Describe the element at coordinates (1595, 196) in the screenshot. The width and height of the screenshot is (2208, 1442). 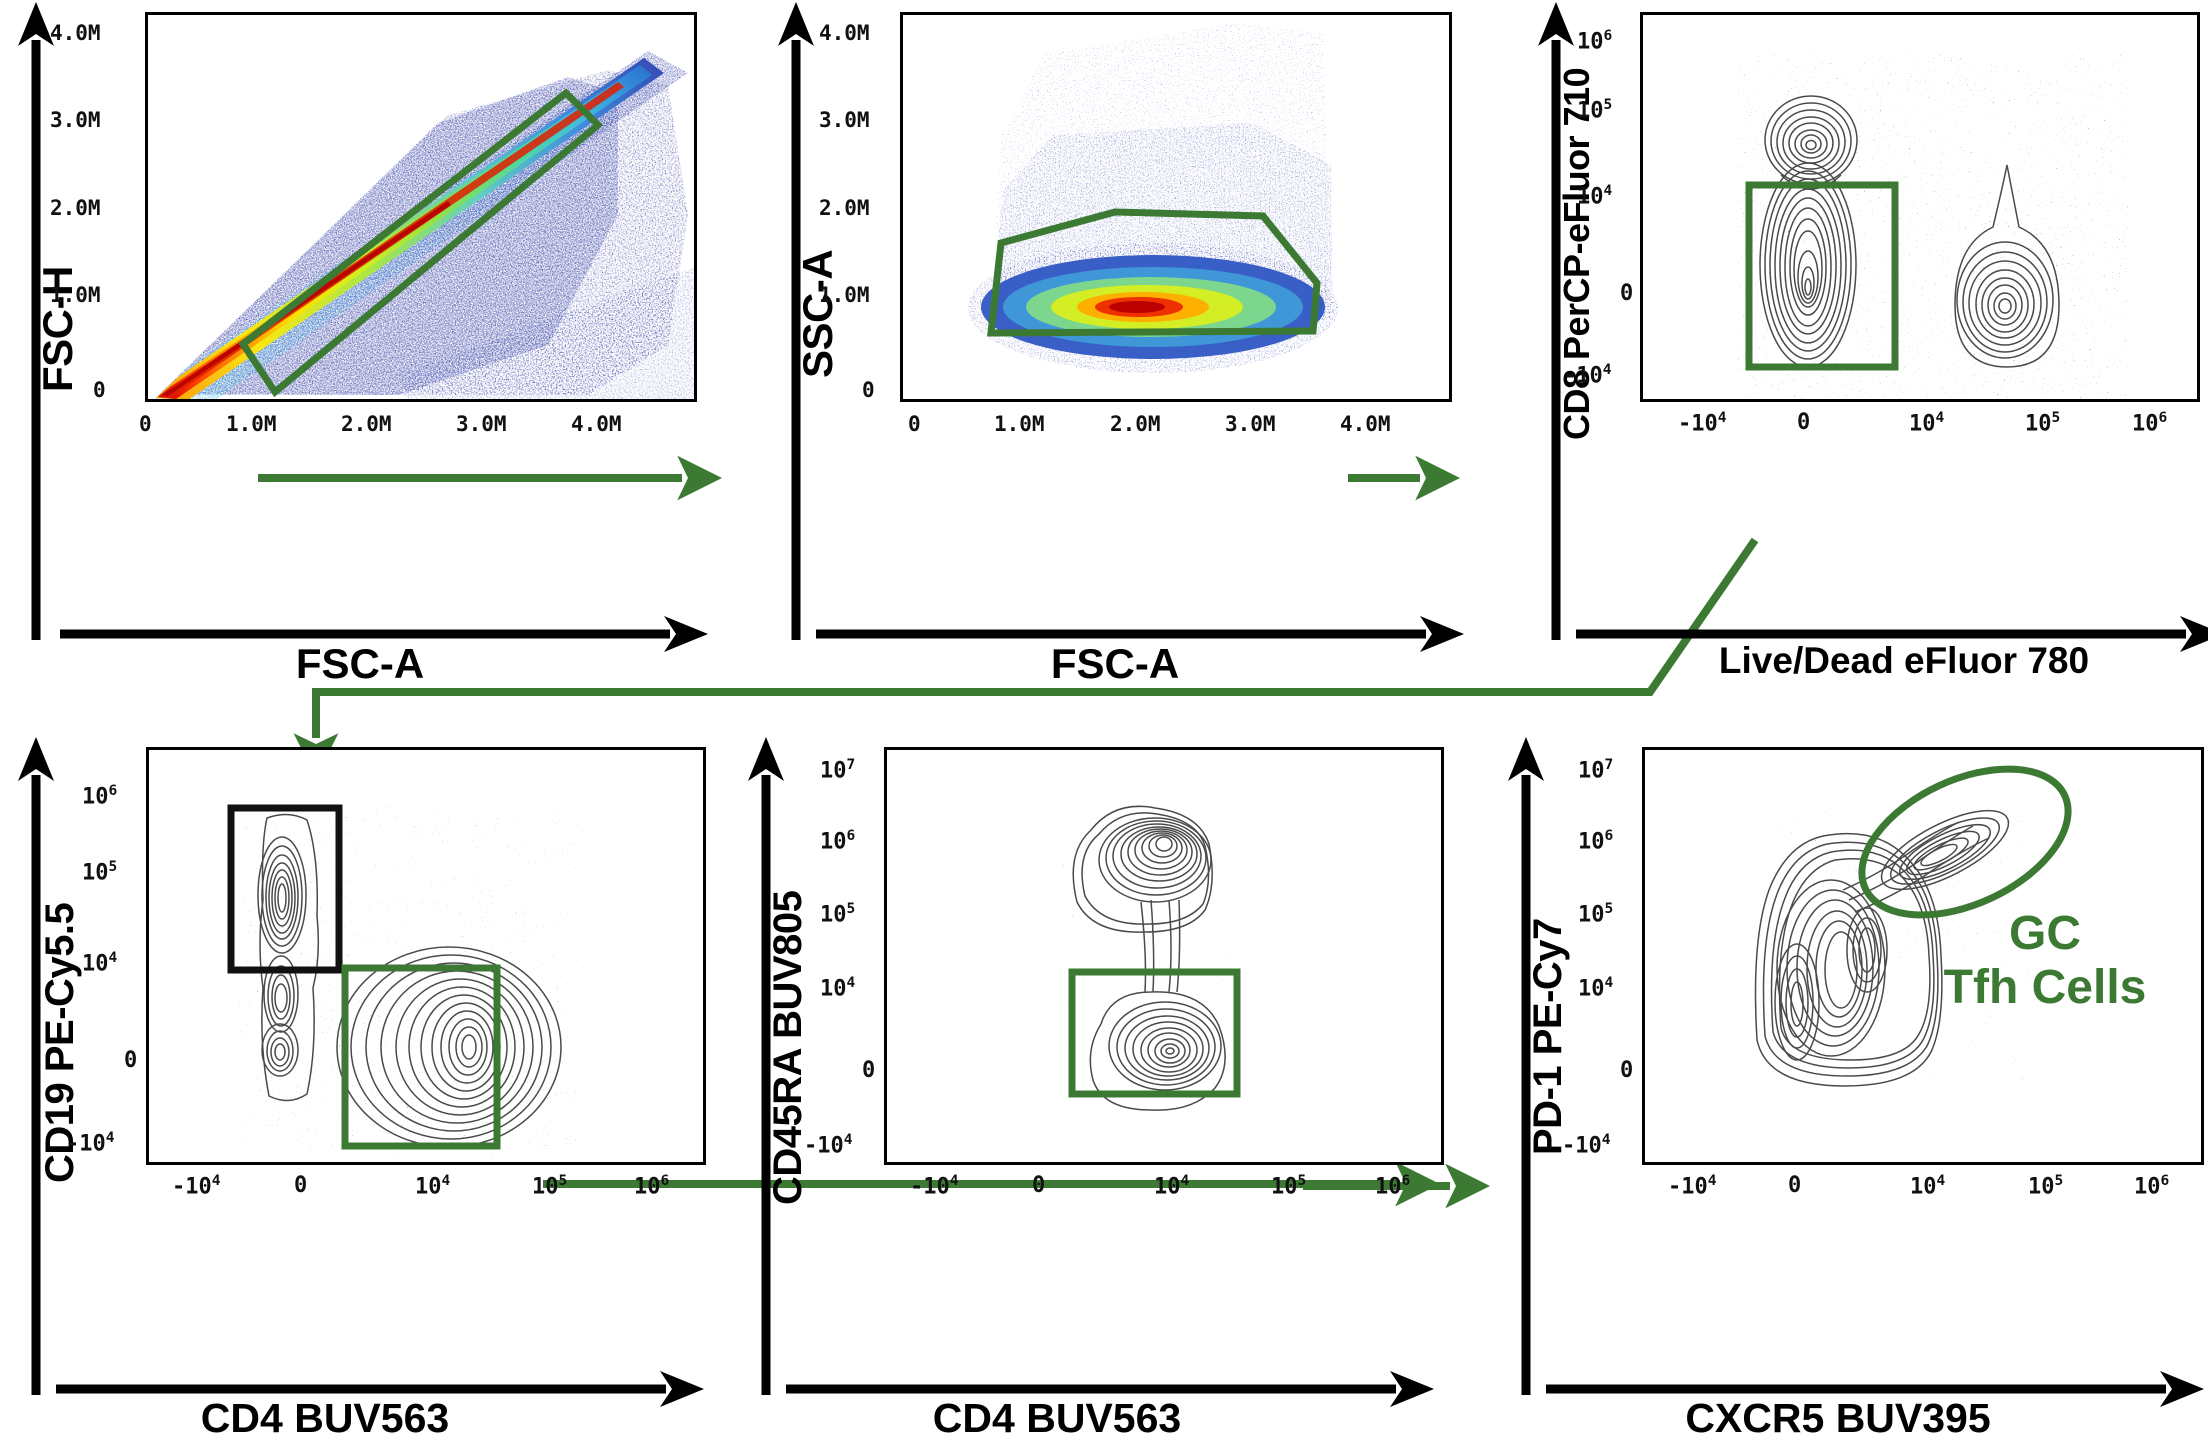
I see `p3-ytick-4: 10⁴` at that location.